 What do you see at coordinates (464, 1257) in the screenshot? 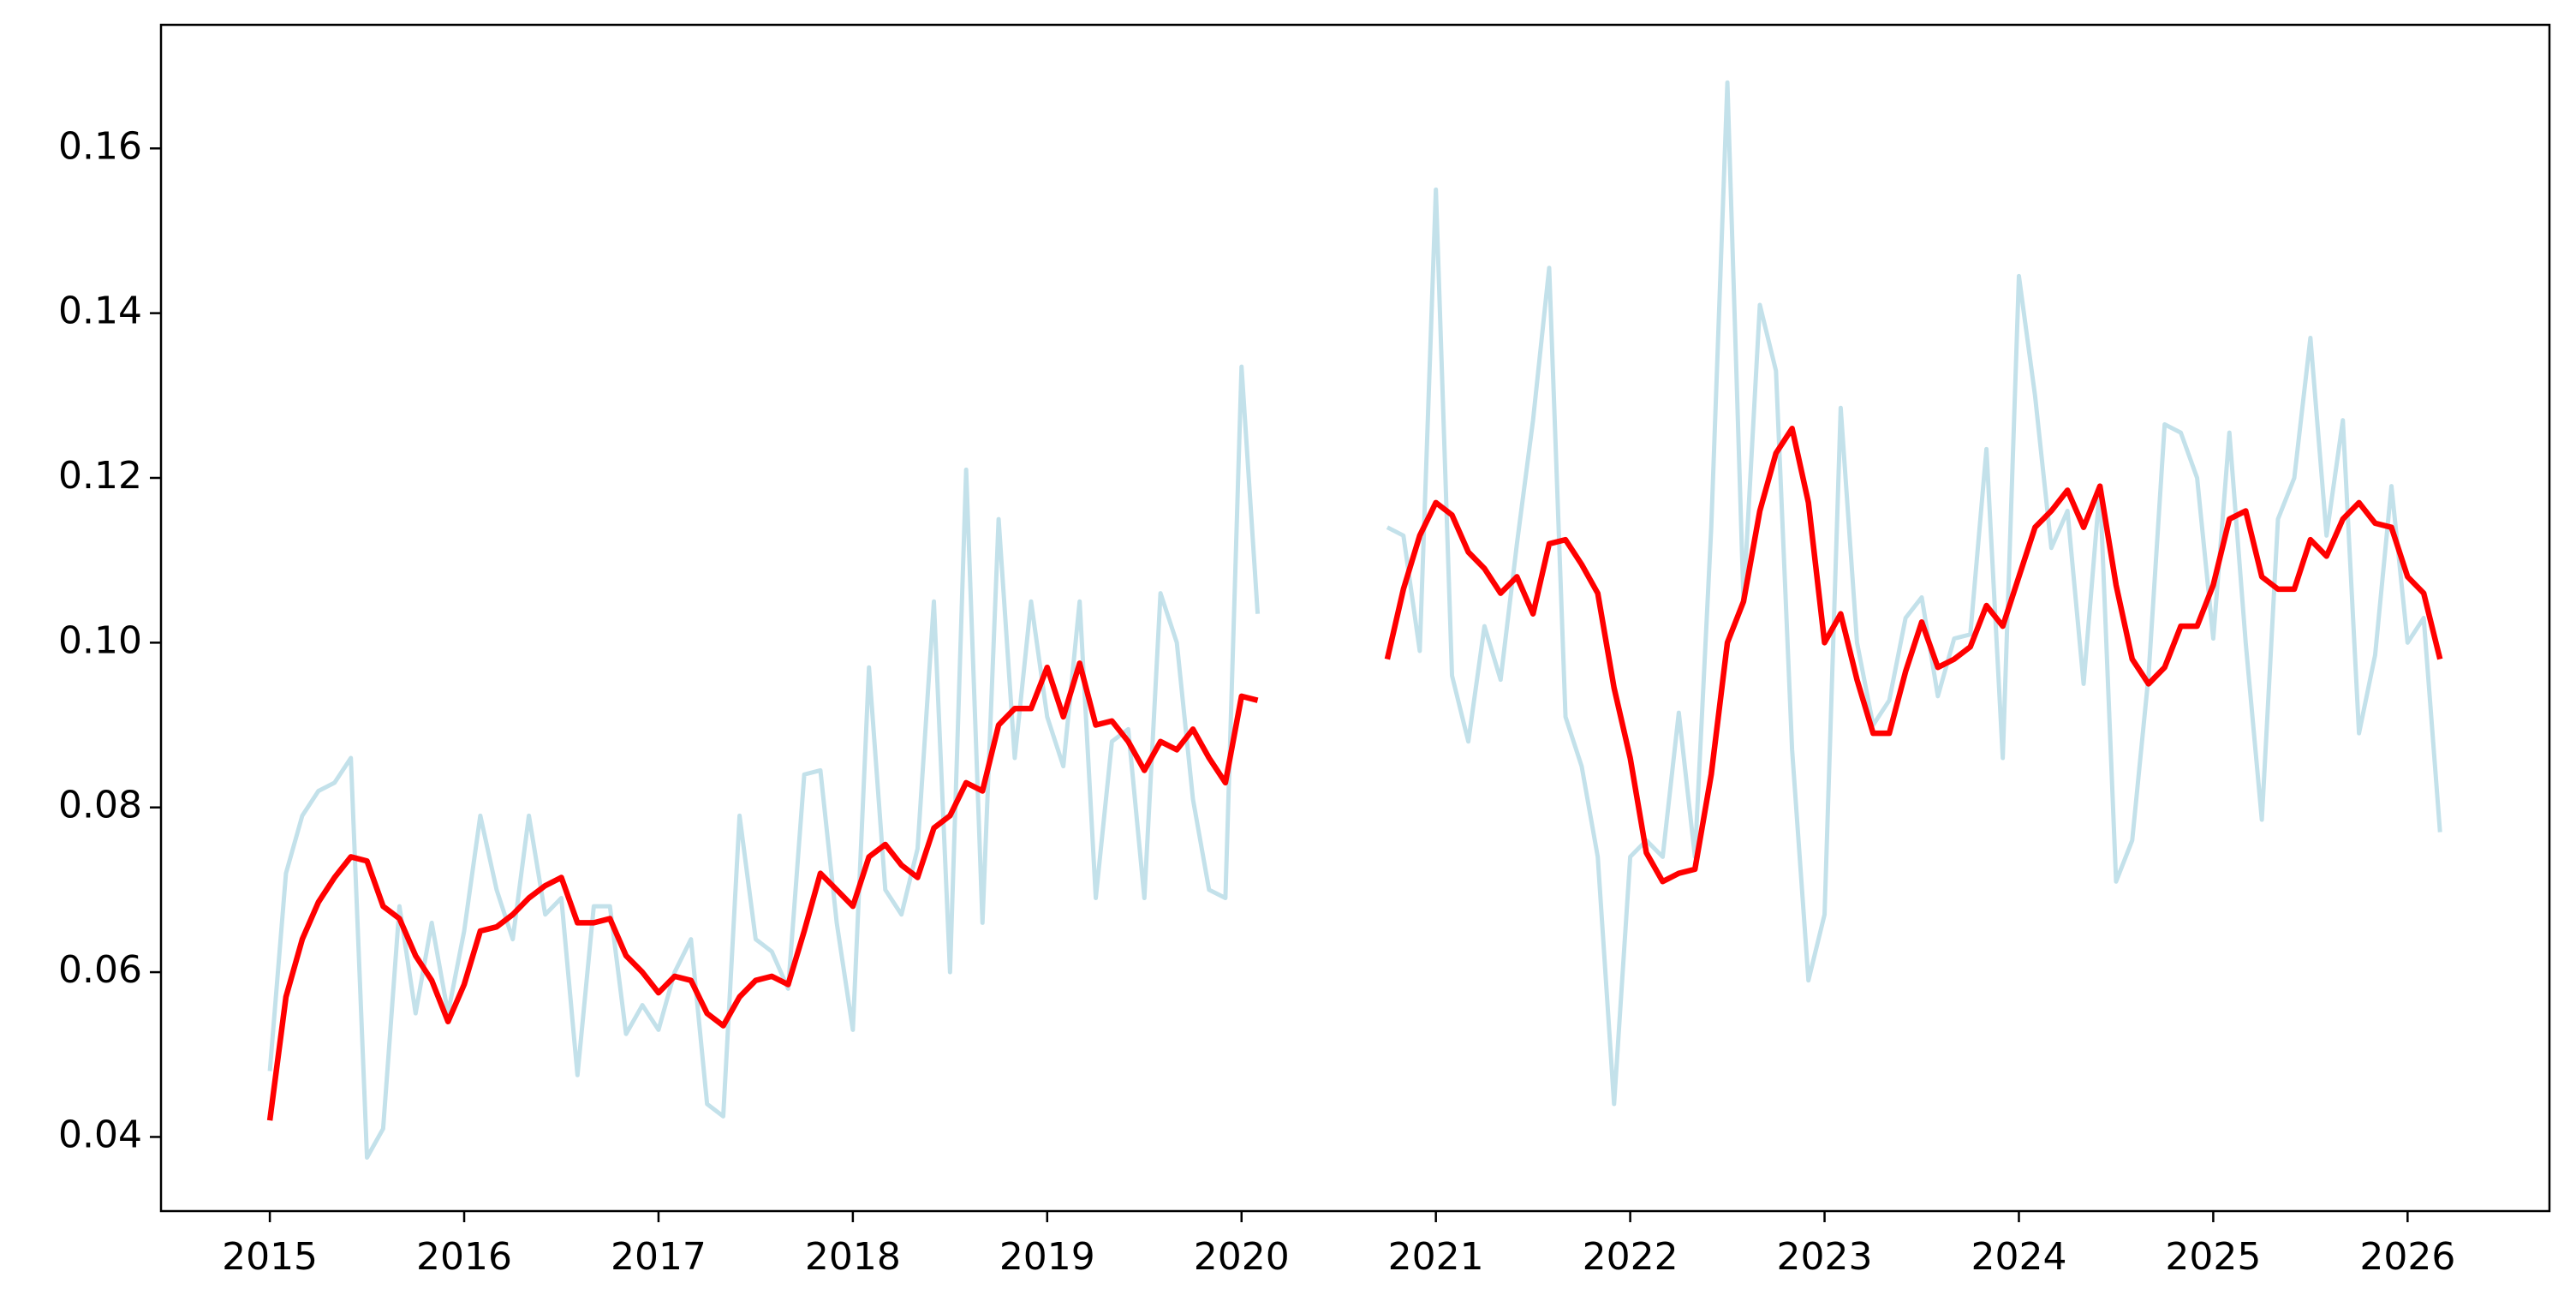
I see `x-tick-label: 2016` at bounding box center [464, 1257].